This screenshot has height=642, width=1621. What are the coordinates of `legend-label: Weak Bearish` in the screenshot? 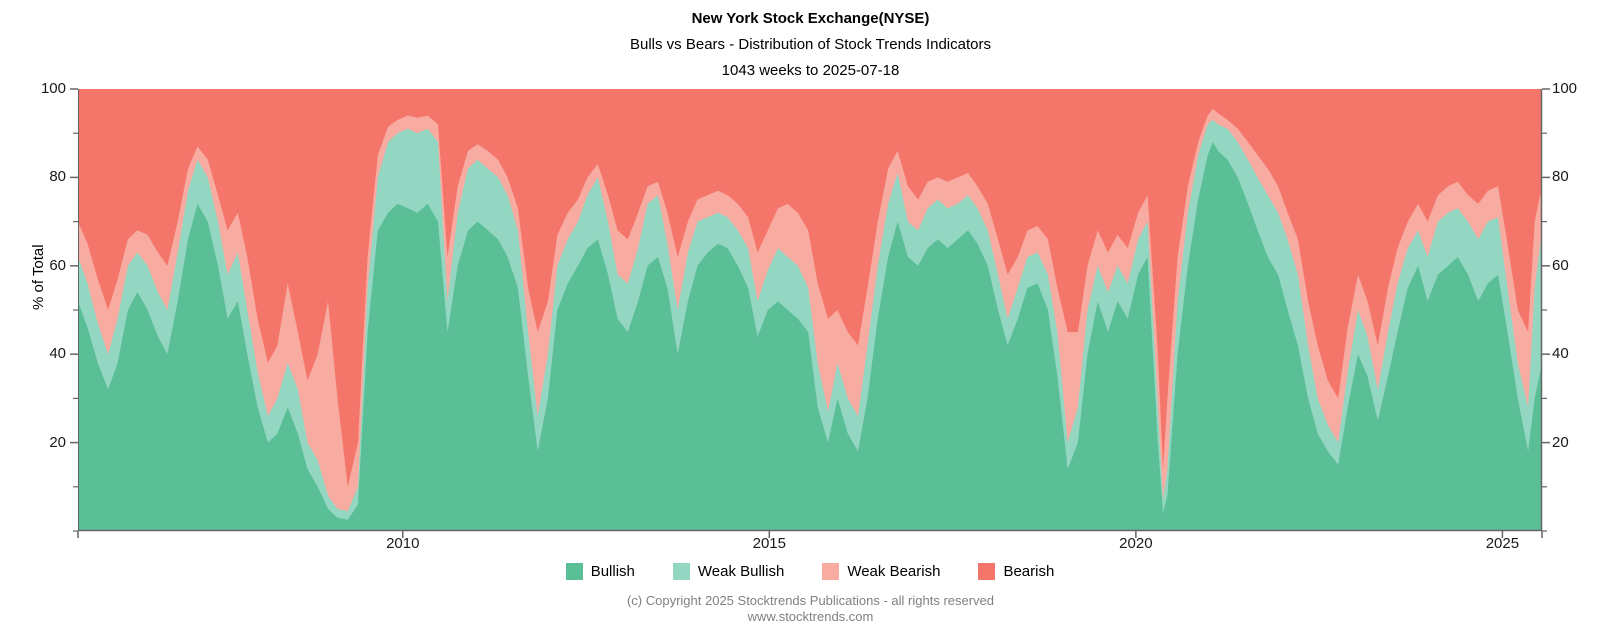 It's located at (894, 571).